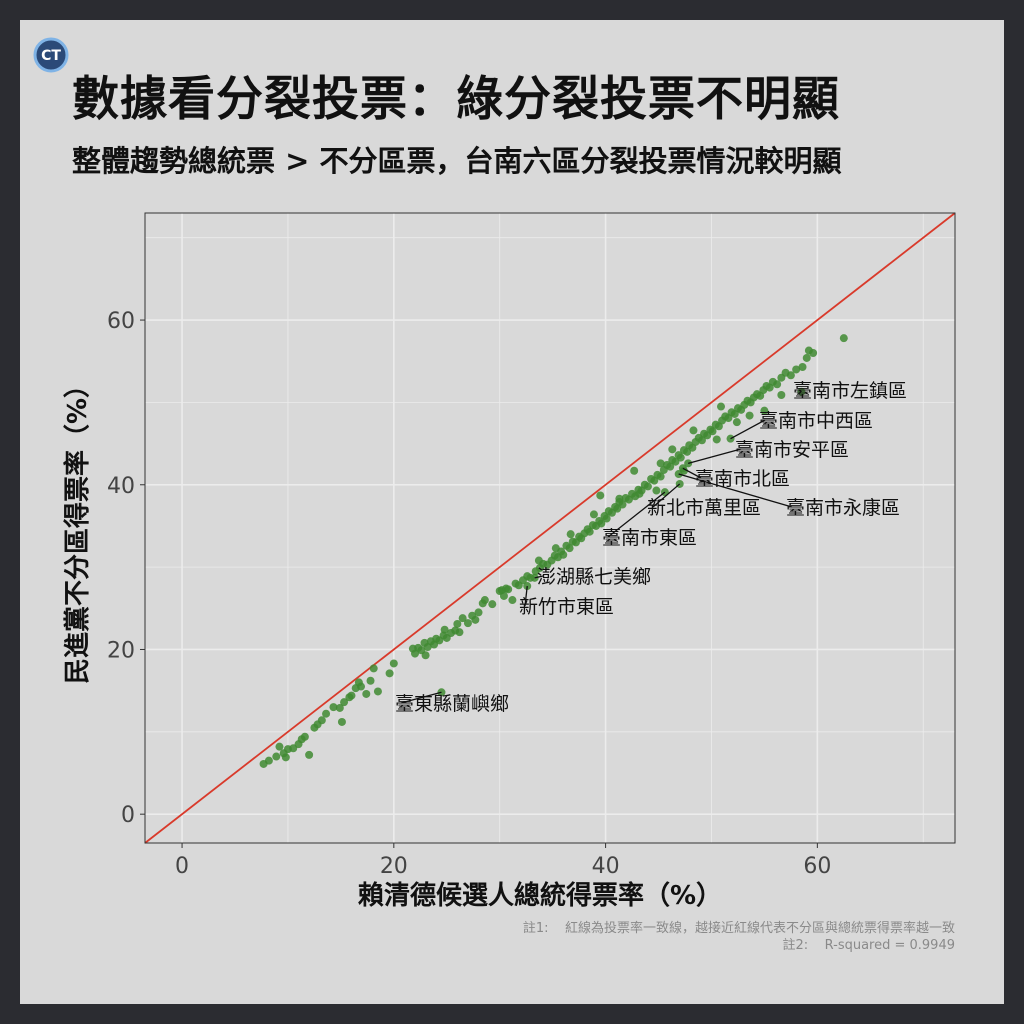  Describe the element at coordinates (742, 479) in the screenshot. I see `point-label: 臺南市北區` at that location.